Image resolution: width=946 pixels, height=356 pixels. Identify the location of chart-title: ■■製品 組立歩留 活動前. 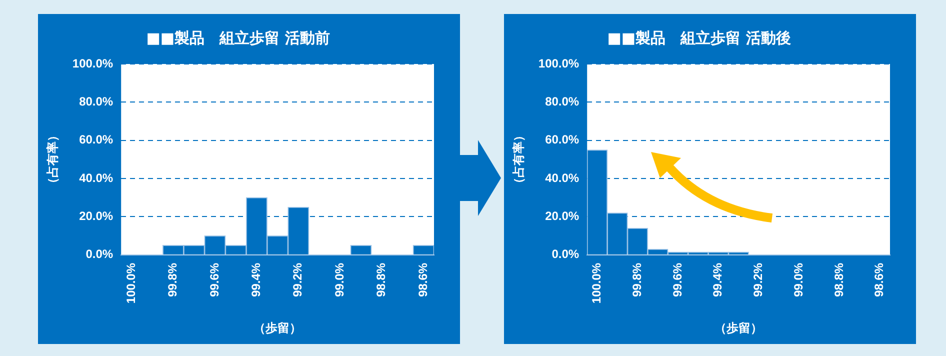
(238, 37).